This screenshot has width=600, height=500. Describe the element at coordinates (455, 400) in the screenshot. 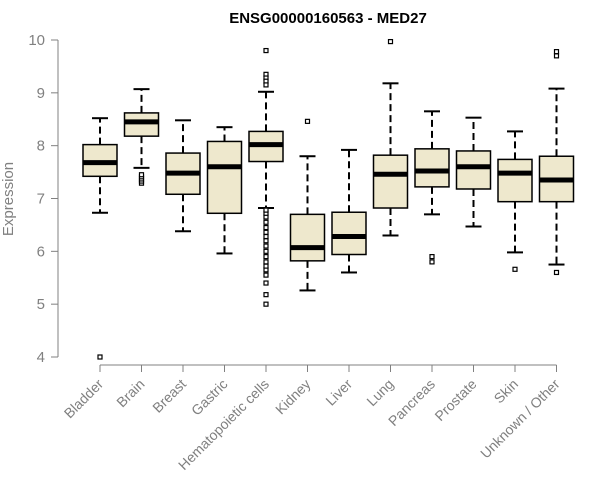

I see `x-tick-label: Prostate` at that location.